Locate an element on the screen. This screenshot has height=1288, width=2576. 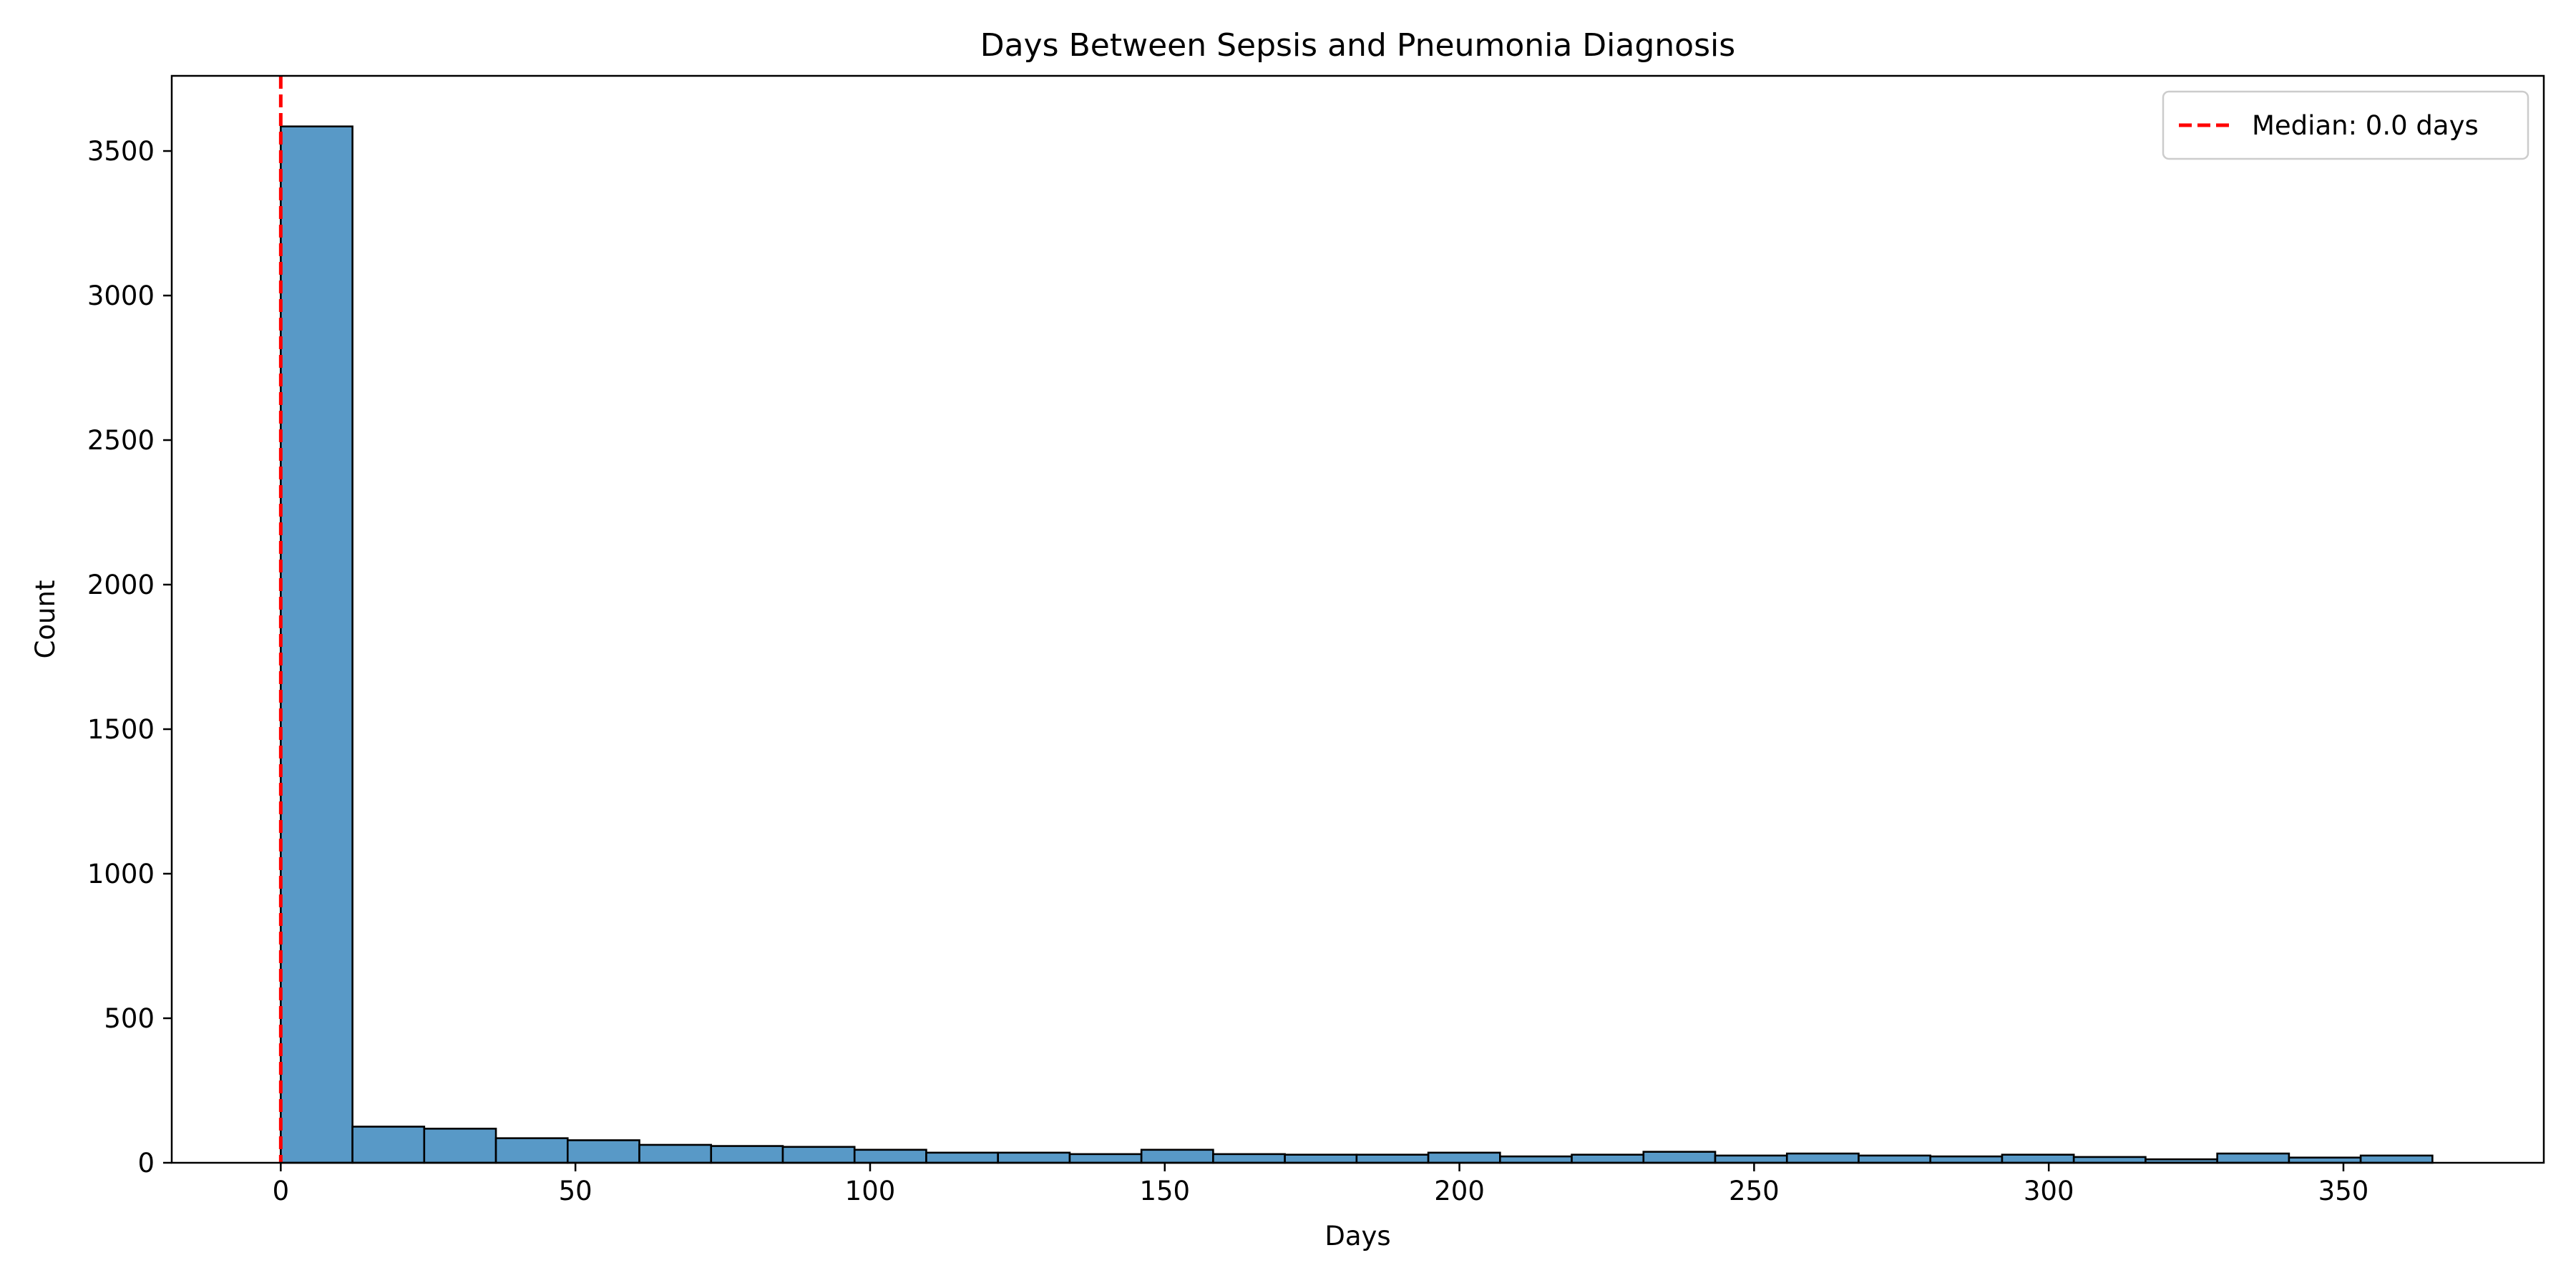
x-axis-label: Days is located at coordinates (1357, 1236).